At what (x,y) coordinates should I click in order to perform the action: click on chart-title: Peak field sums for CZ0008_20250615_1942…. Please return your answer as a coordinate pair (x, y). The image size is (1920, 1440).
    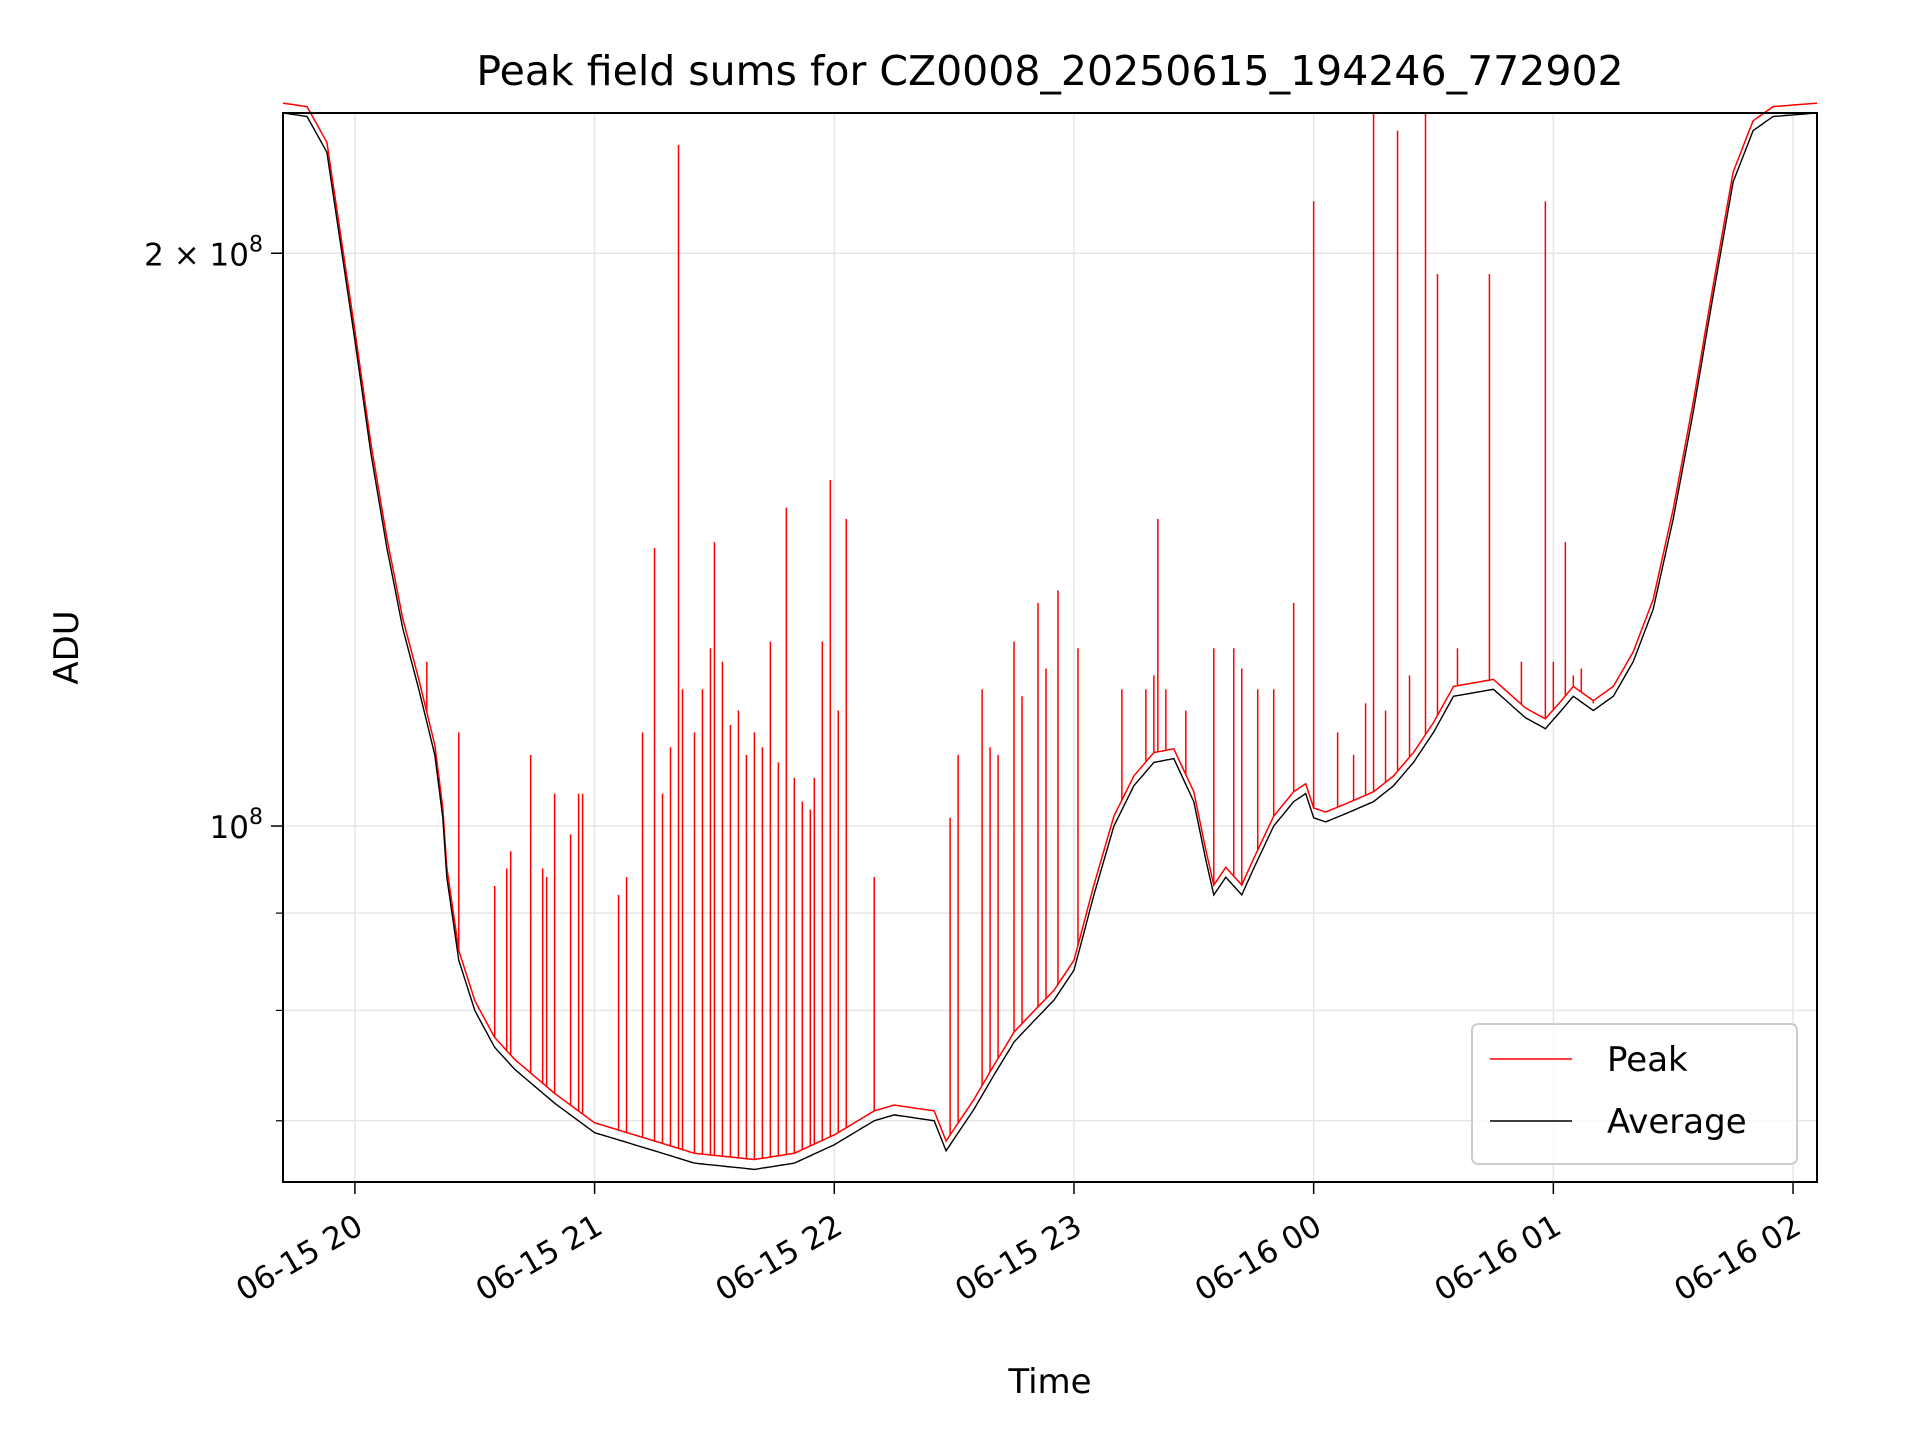
    Looking at the image, I should click on (1049, 71).